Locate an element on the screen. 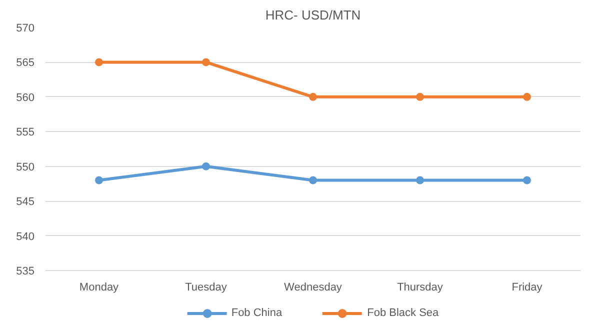 The image size is (600, 329). y-tick-label: 555 is located at coordinates (25, 132).